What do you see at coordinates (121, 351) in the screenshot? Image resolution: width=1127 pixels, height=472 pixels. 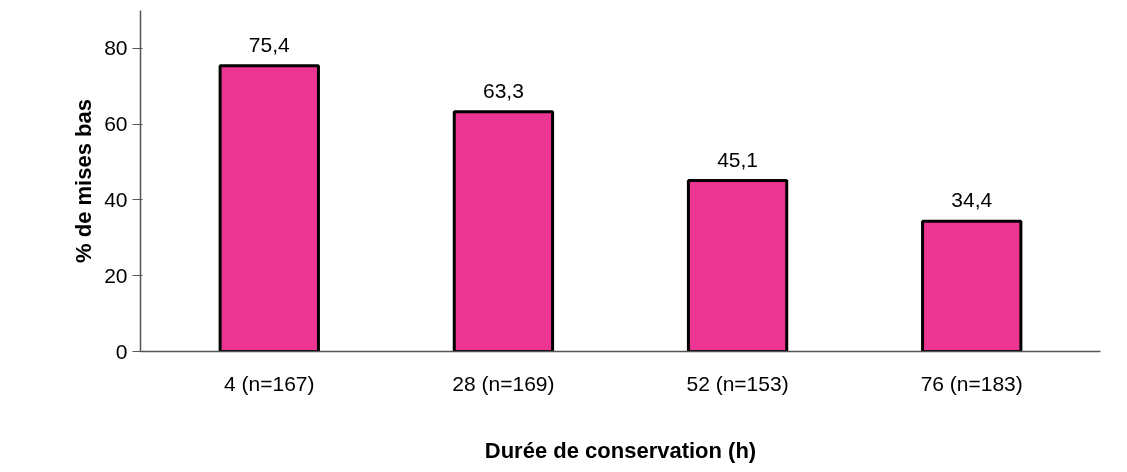 I see `y-tick-label: 0` at bounding box center [121, 351].